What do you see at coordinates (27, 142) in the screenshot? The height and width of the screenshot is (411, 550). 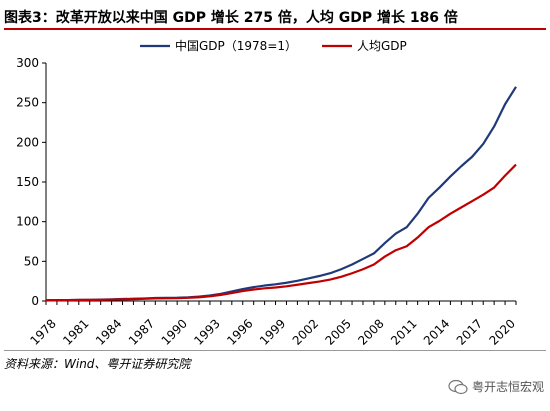 I see `y-tick-label: 200` at bounding box center [27, 142].